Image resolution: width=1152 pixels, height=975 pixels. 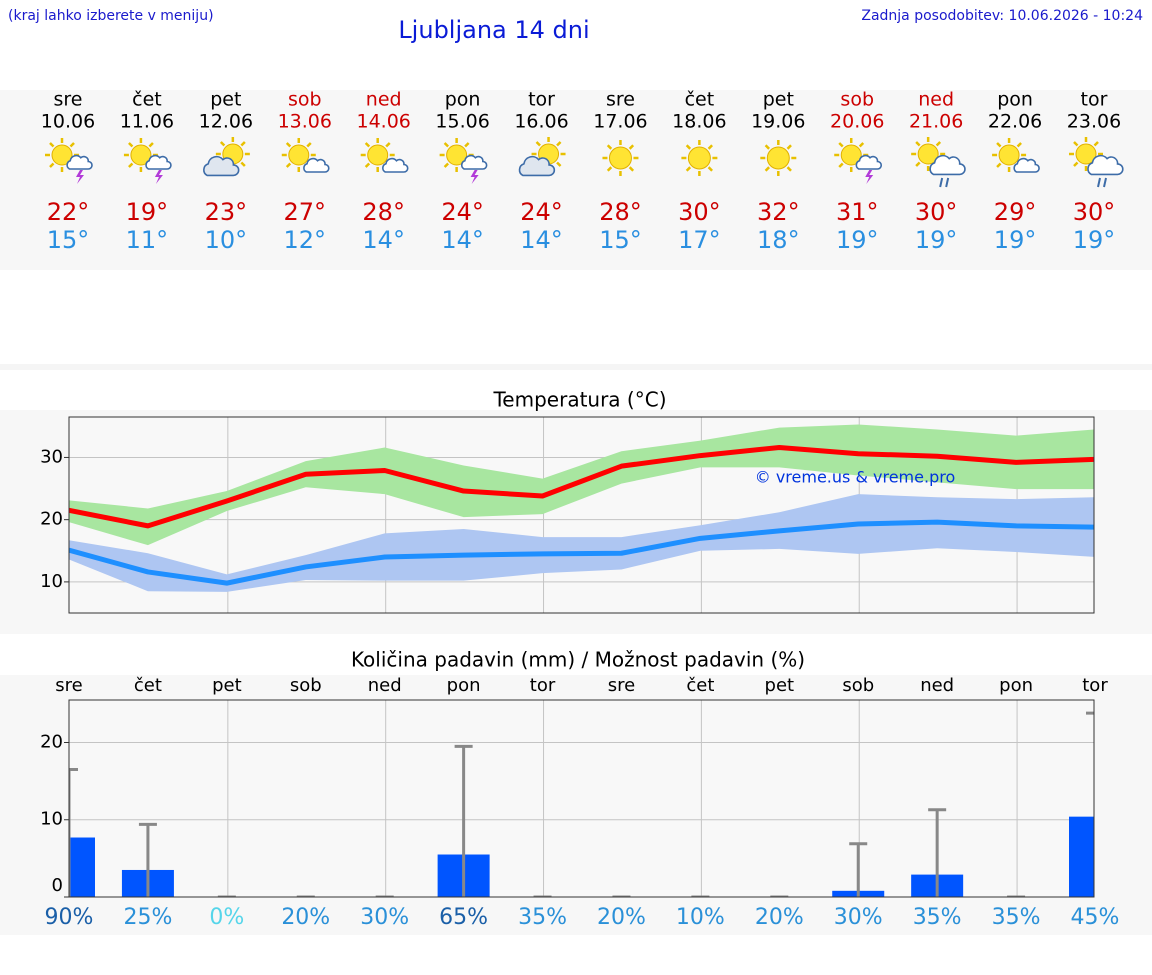 I want to click on probability-label: 25%, so click(x=147, y=917).